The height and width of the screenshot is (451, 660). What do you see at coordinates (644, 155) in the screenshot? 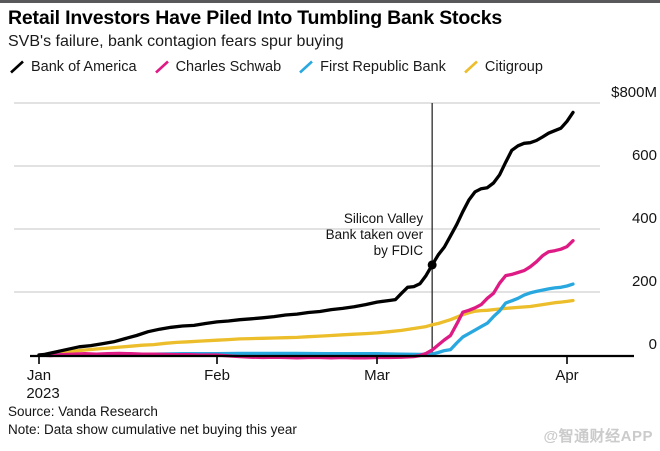
I see `svg-text: 600` at bounding box center [644, 155].